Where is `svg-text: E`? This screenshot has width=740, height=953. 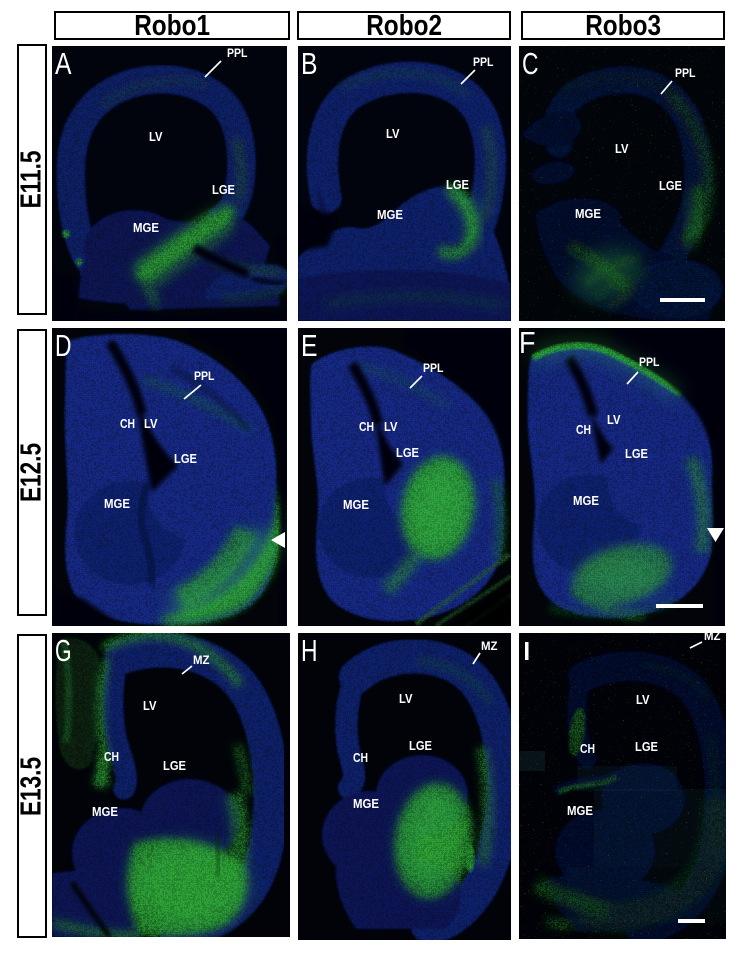 svg-text: E is located at coordinates (309, 345).